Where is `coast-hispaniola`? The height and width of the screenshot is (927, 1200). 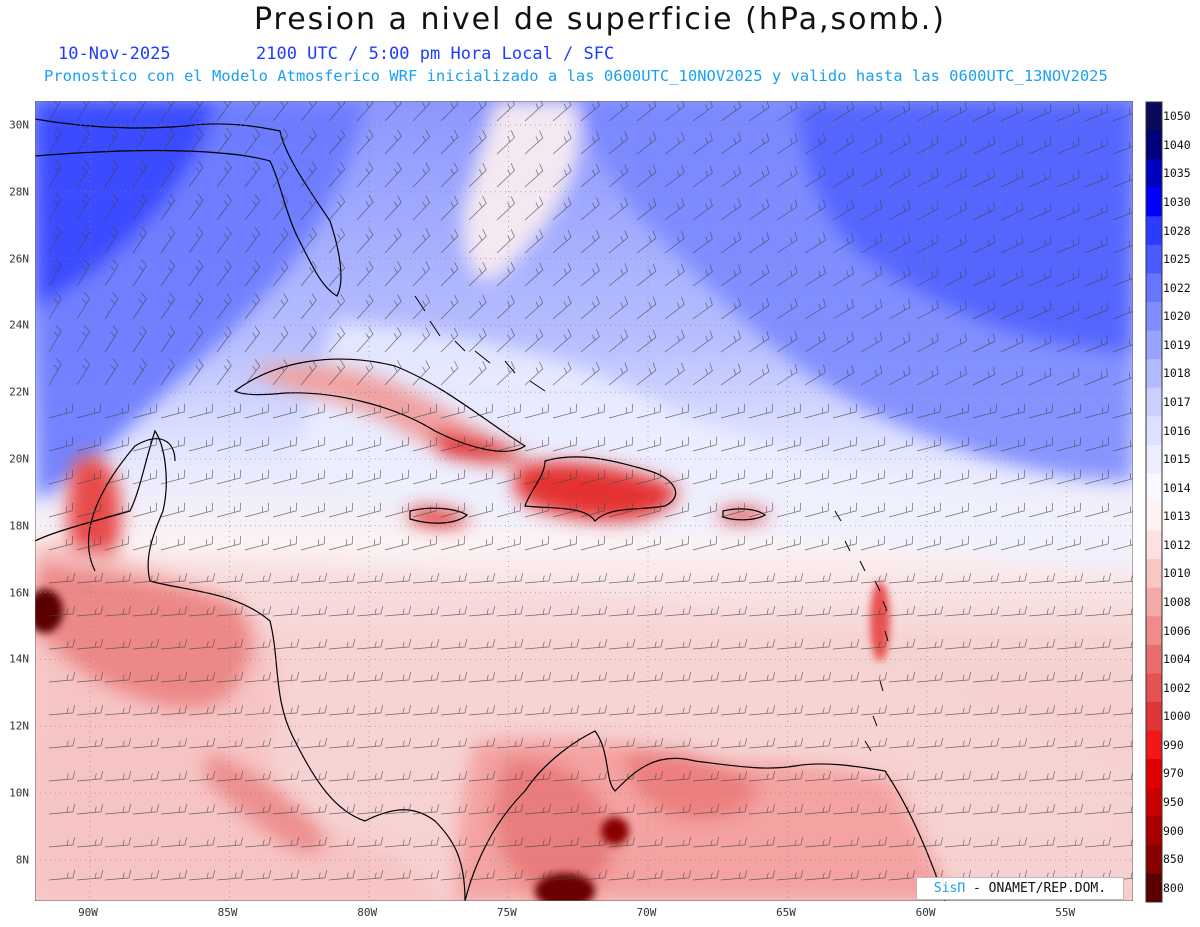 coast-hispaniola is located at coordinates (600, 489).